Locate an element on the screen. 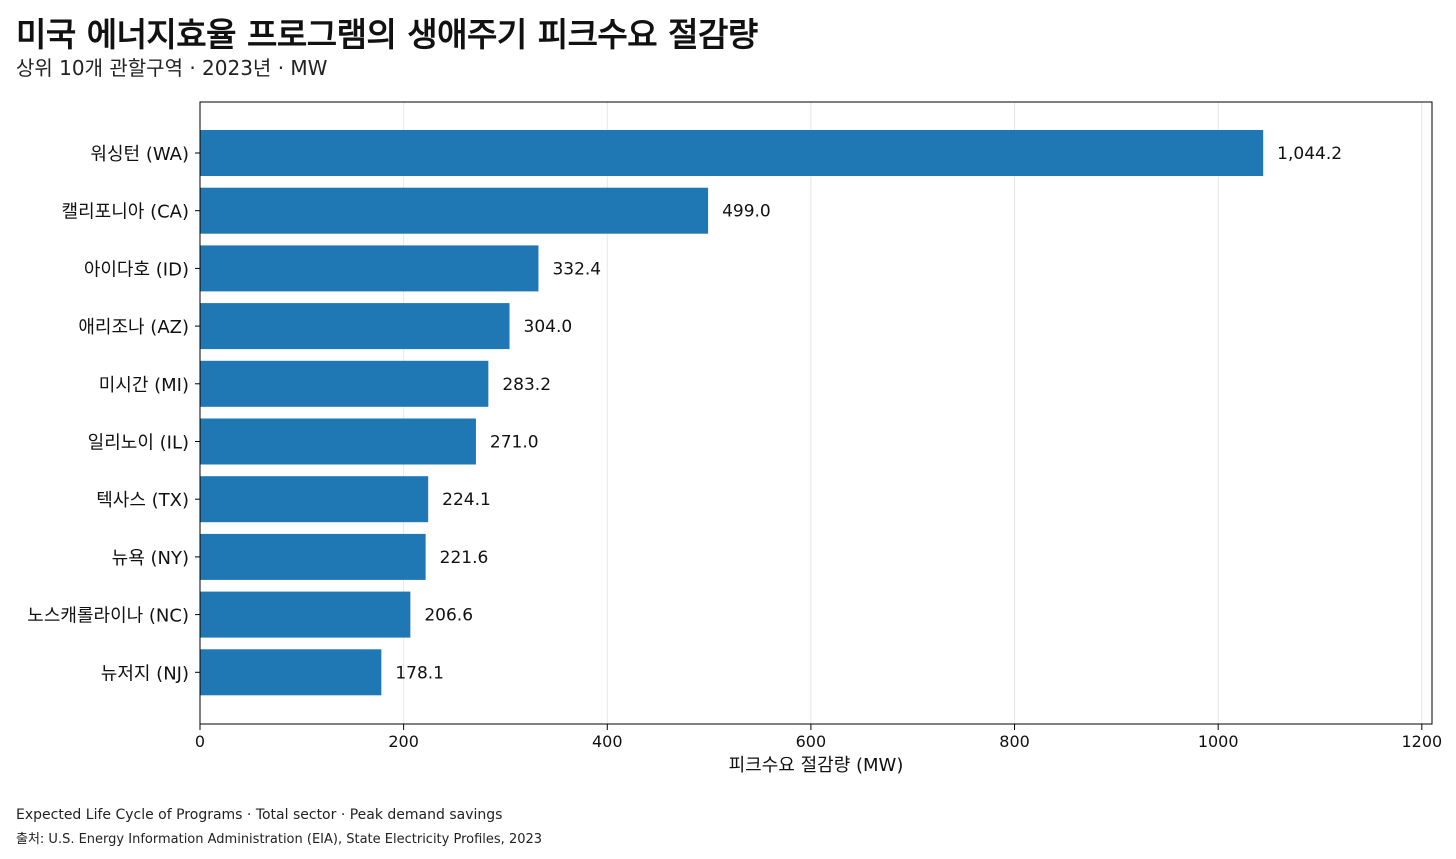 This screenshot has height=859, width=1456. chart-title: 미국 에너지효율 프로그램의 생애주기 피크수요 절감량 is located at coordinates (387, 34).